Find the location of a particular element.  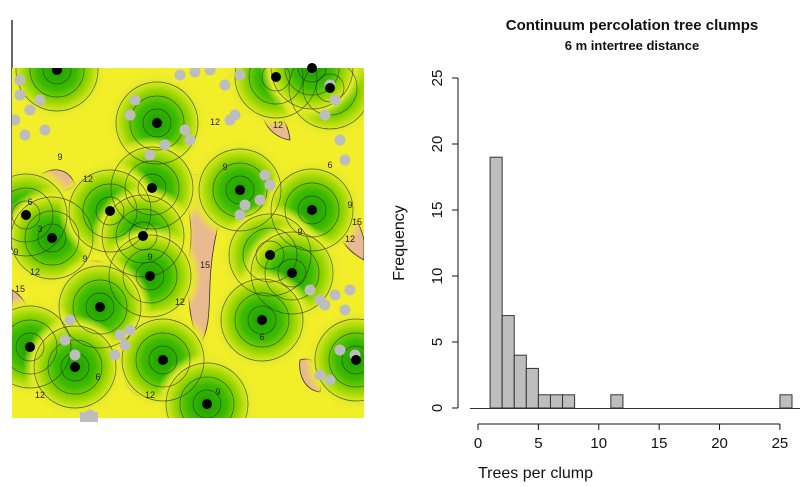

x-tick-label-0: 0 is located at coordinates (478, 443).